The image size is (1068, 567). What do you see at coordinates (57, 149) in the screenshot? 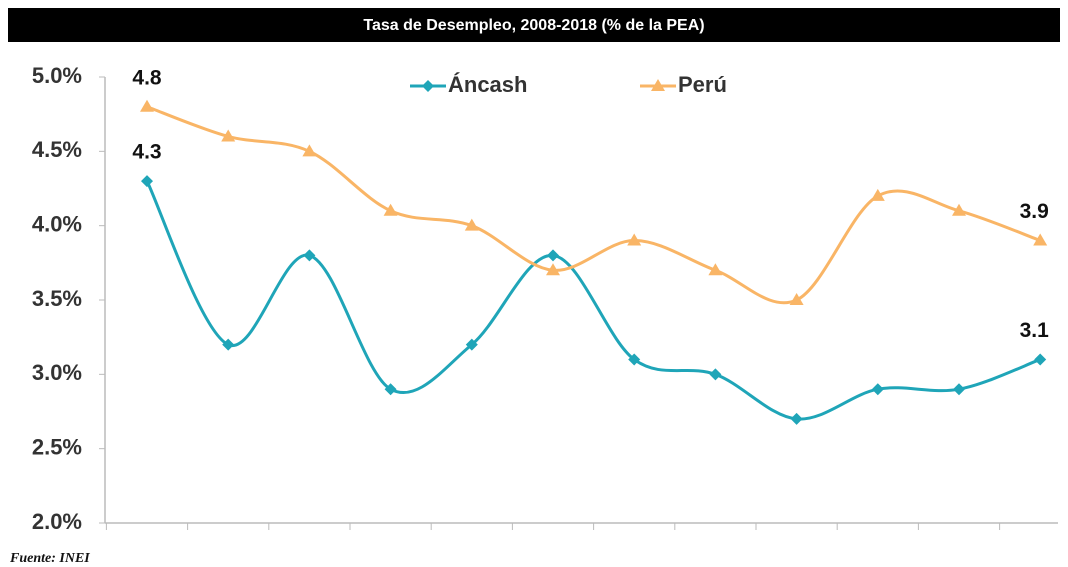
I see `y-tick-label: 4.5%` at bounding box center [57, 149].